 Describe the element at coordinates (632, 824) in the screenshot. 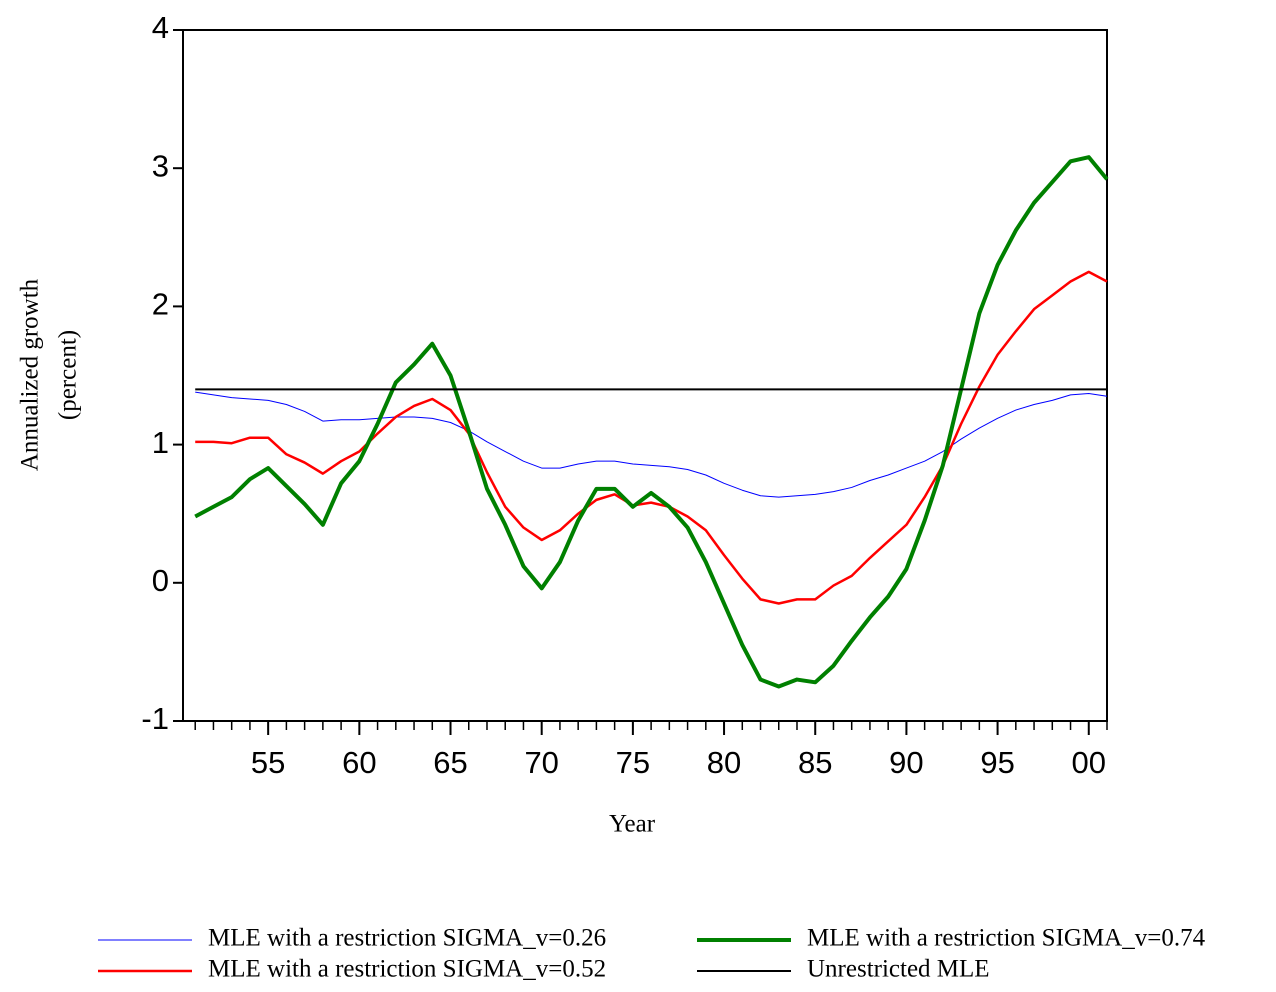

I see `x-axis-title: Year` at that location.